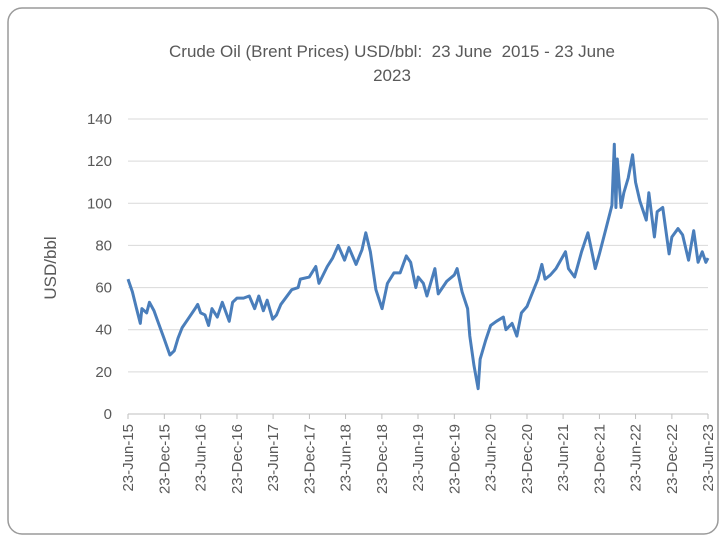 The image size is (726, 542). What do you see at coordinates (527, 459) in the screenshot?
I see `x-tick-label: 23-Dec-20` at bounding box center [527, 459].